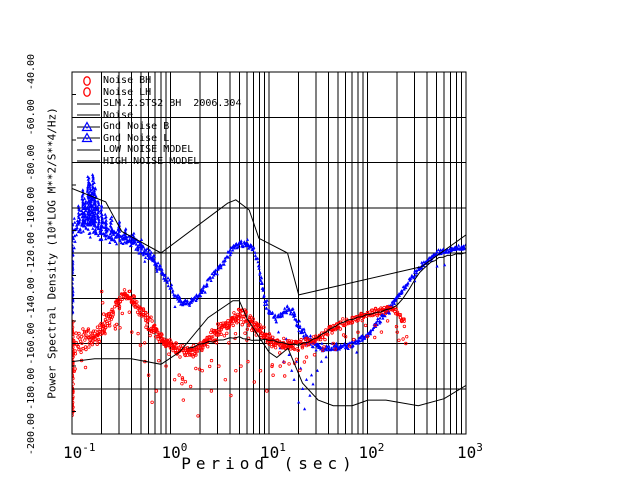 This screenshot has width=640, height=480. What do you see at coordinates (31, 389) in the screenshot?
I see `y-tick-label: -180.00` at bounding box center [31, 389].